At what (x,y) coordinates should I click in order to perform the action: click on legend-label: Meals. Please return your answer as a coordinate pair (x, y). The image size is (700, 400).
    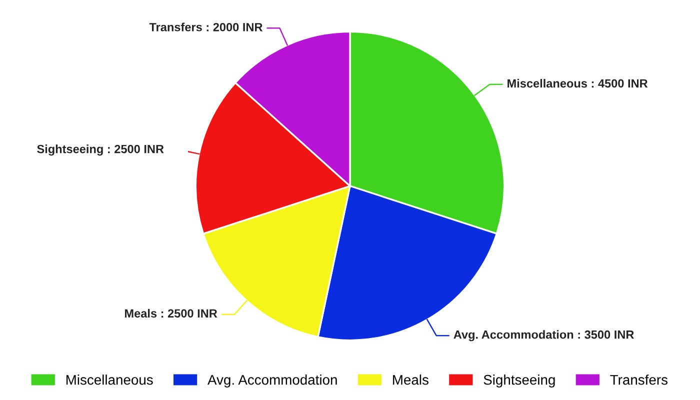
    Looking at the image, I should click on (410, 379).